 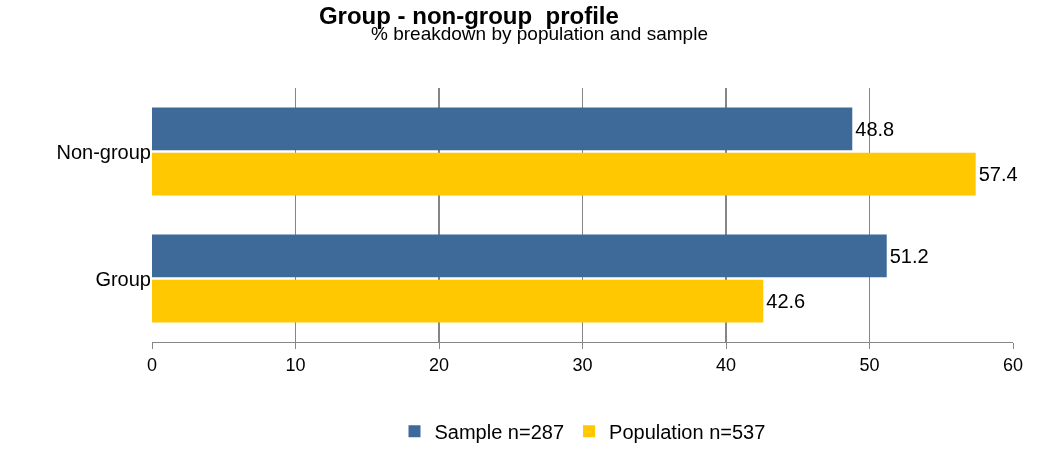 What do you see at coordinates (1013, 364) in the screenshot?
I see `x-tick-label: 60` at bounding box center [1013, 364].